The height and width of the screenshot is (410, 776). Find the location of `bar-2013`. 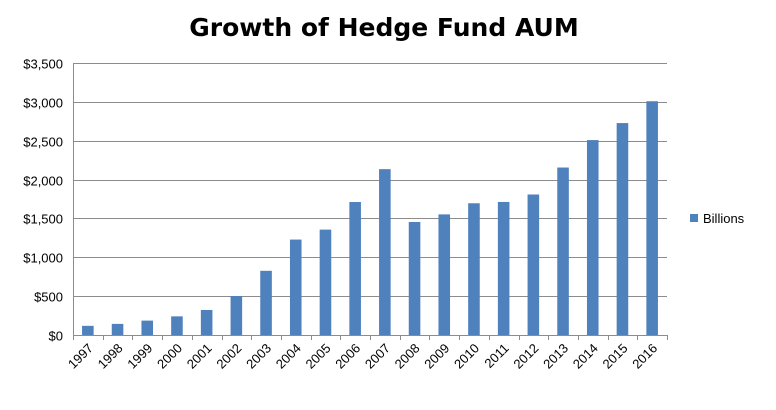

bar-2013 is located at coordinates (563, 251).